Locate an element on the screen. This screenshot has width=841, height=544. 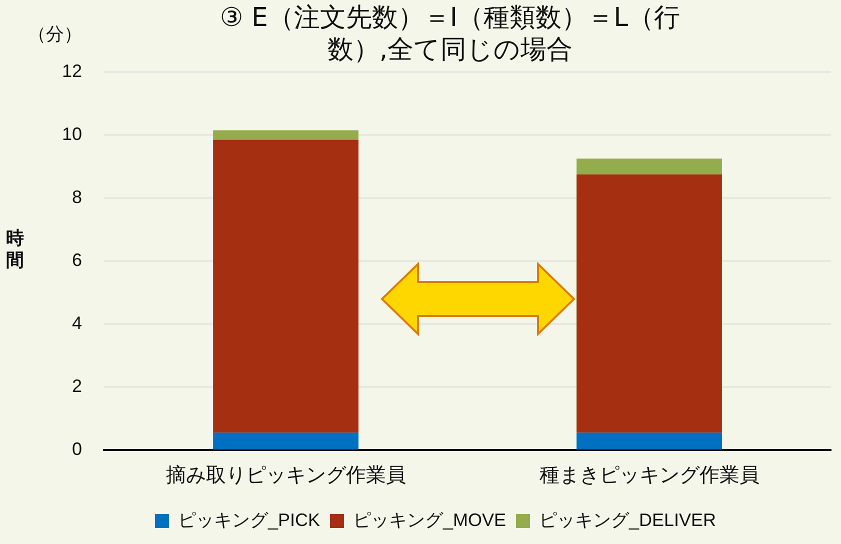
y-tick-label: 2 is located at coordinates (77, 386).